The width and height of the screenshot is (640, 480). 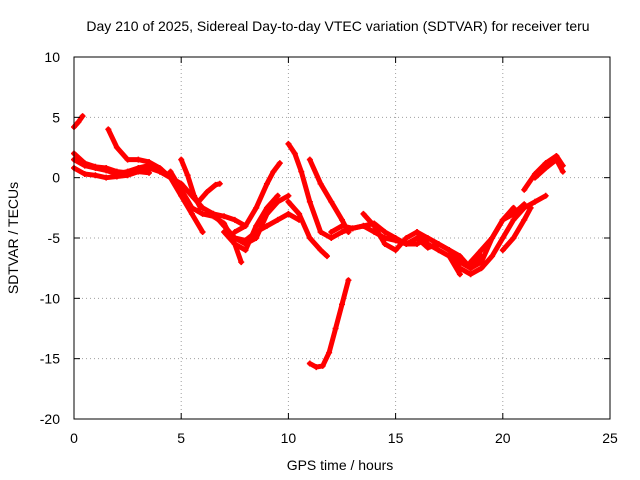 I want to click on x-tick-label: 0, so click(x=74, y=438).